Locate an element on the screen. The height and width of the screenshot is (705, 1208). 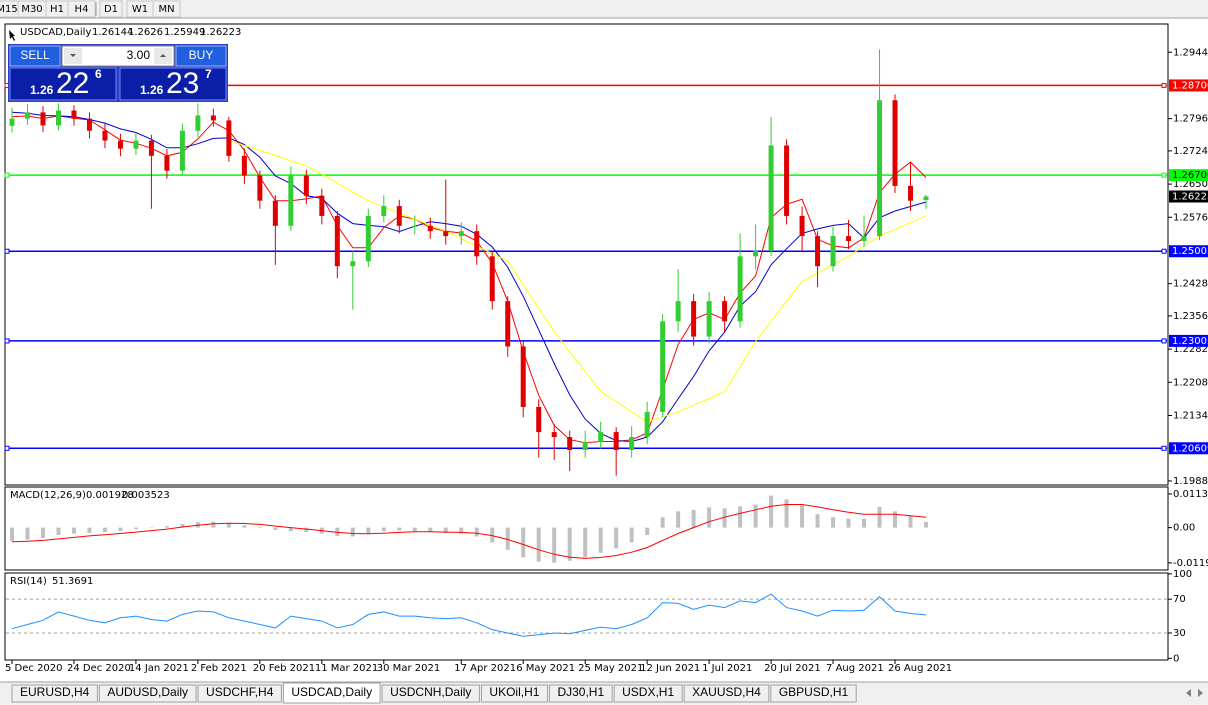
tab-label: GBPUSD,H1 is located at coordinates (814, 692).